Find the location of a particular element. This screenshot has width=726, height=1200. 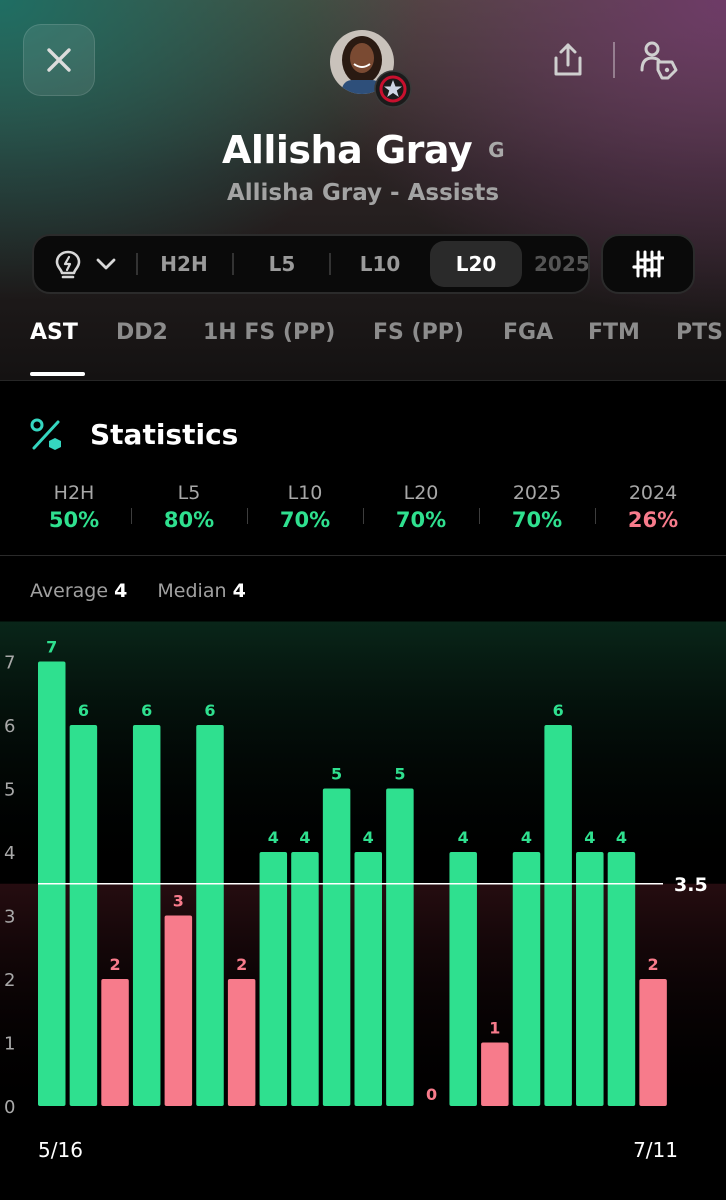

stat-label: L10 is located at coordinates (305, 493).